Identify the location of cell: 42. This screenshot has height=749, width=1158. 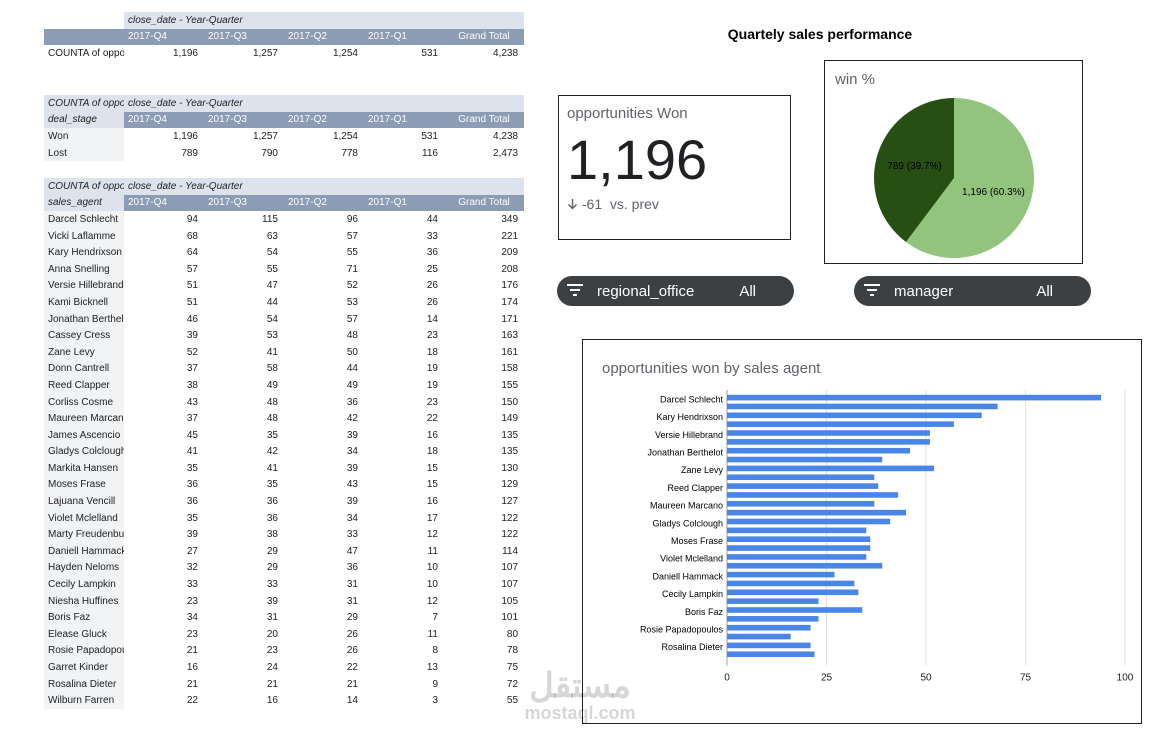
(272, 452).